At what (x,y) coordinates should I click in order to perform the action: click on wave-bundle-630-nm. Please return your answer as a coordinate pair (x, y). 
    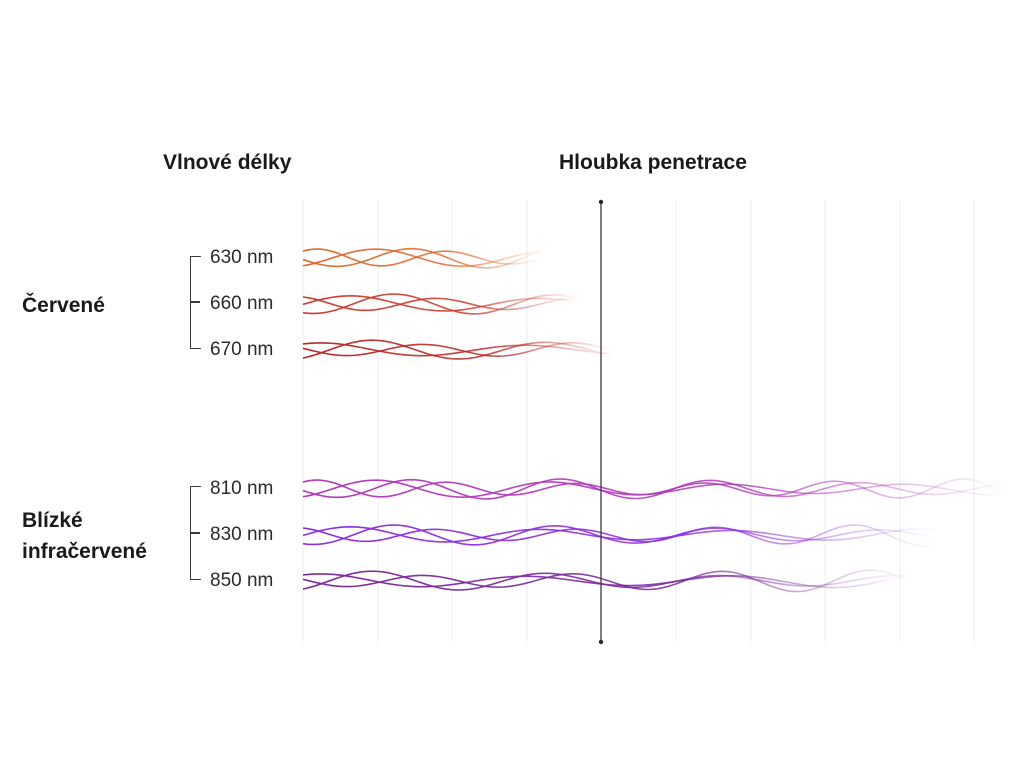
    Looking at the image, I should click on (423, 258).